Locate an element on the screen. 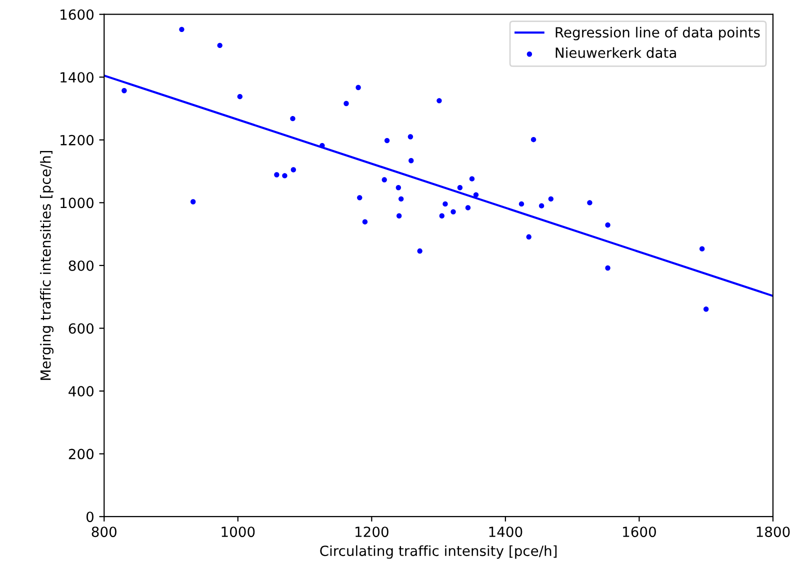  y-tick-label: 1400 is located at coordinates (77, 77).